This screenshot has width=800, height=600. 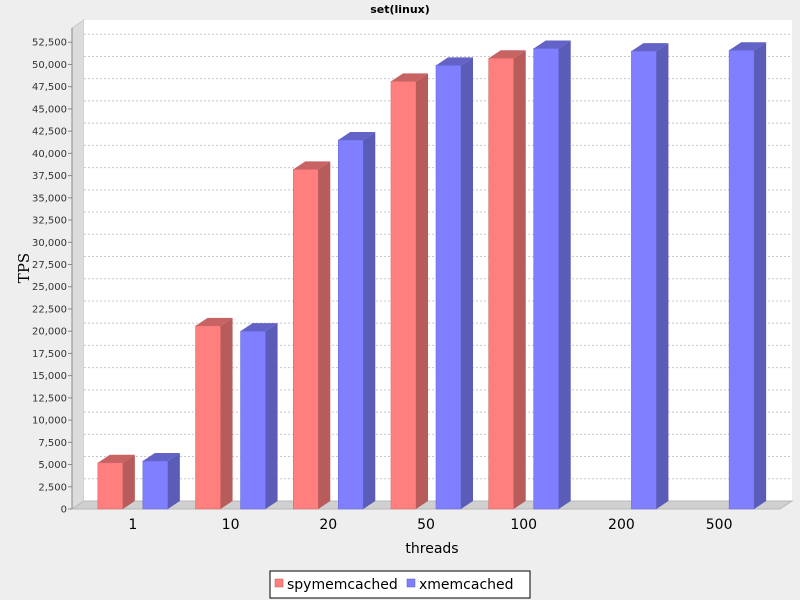 I want to click on x-tick-label: 50, so click(x=426, y=525).